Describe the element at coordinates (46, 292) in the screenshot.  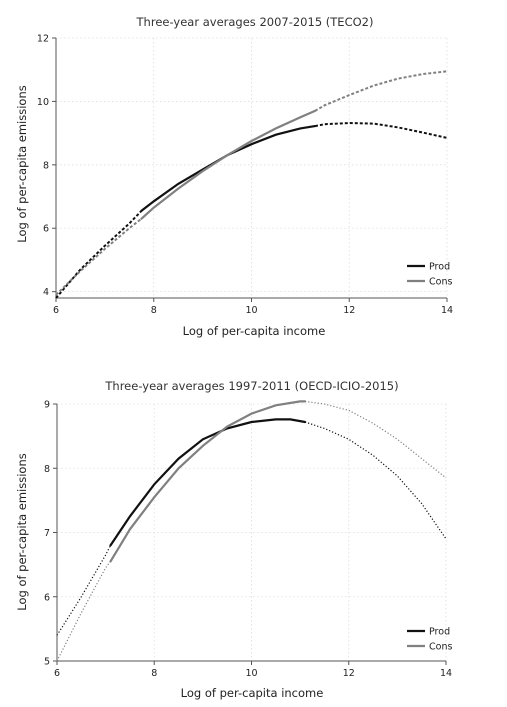
I see `y-tick-label: 4` at that location.